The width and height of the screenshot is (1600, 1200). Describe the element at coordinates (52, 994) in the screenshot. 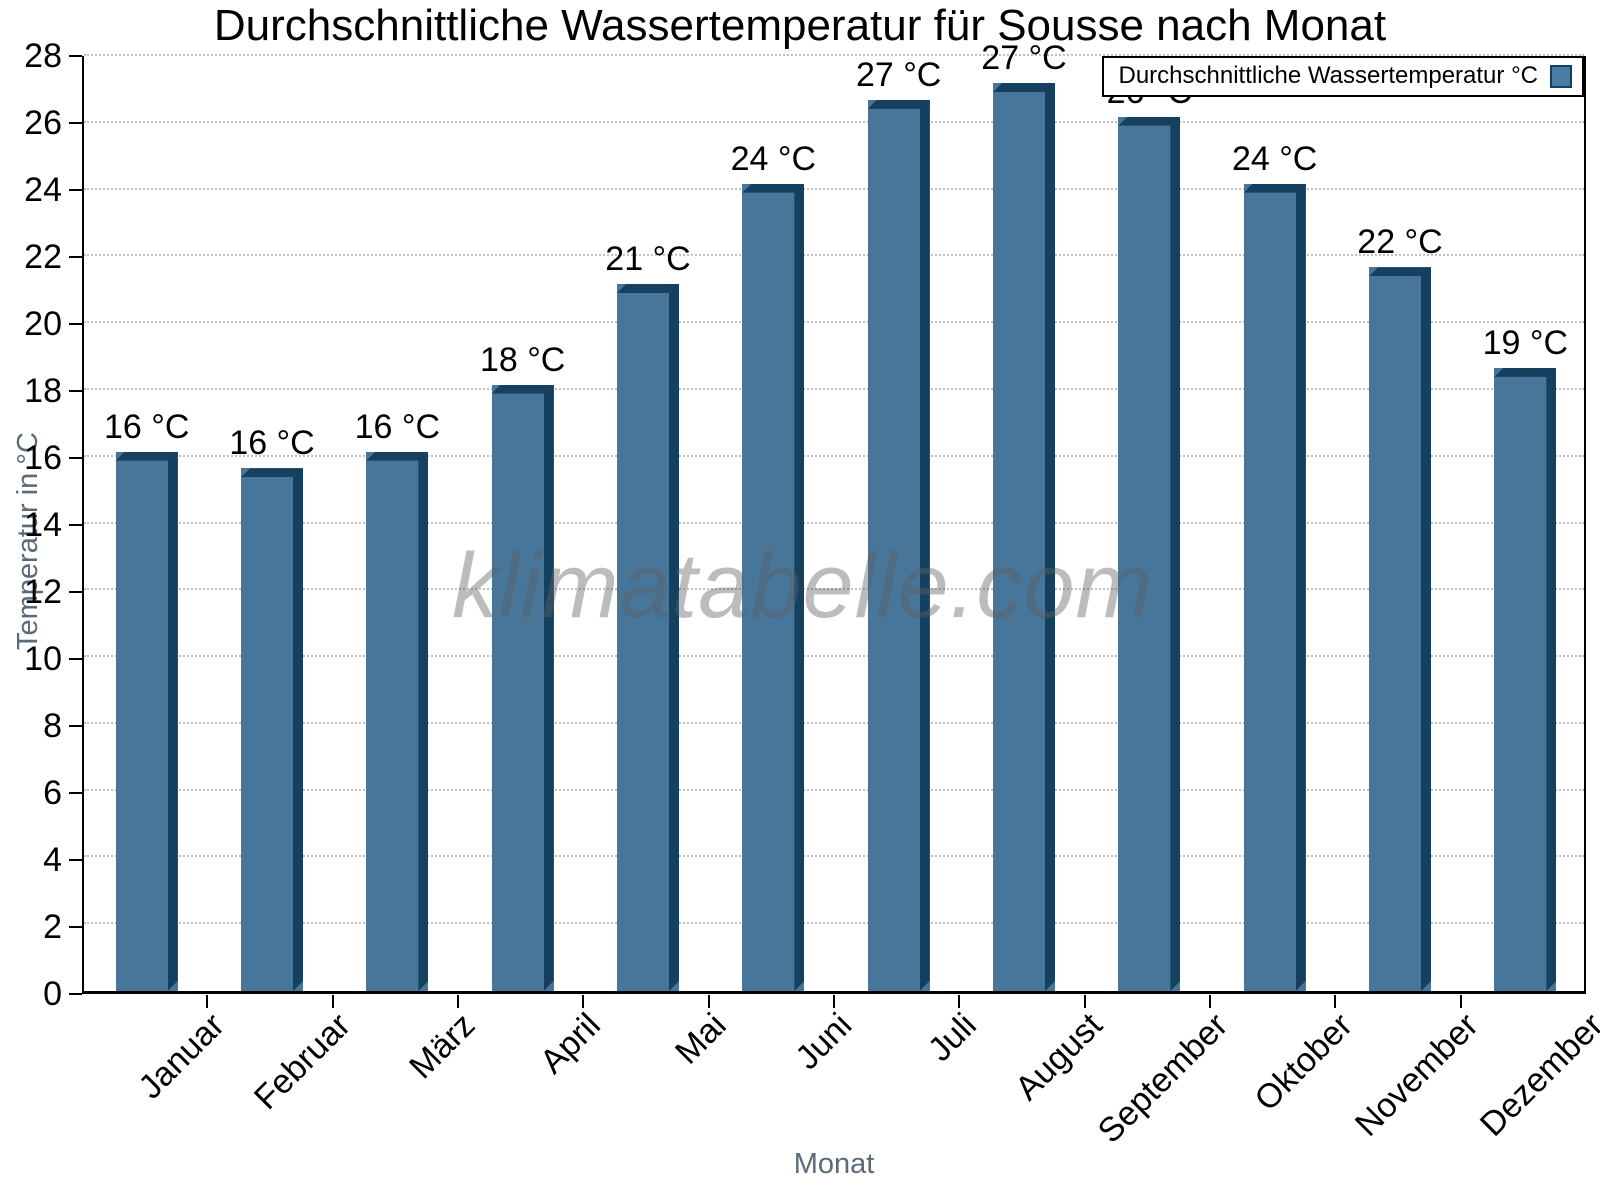

I see `y-tick-label-0: 0` at that location.